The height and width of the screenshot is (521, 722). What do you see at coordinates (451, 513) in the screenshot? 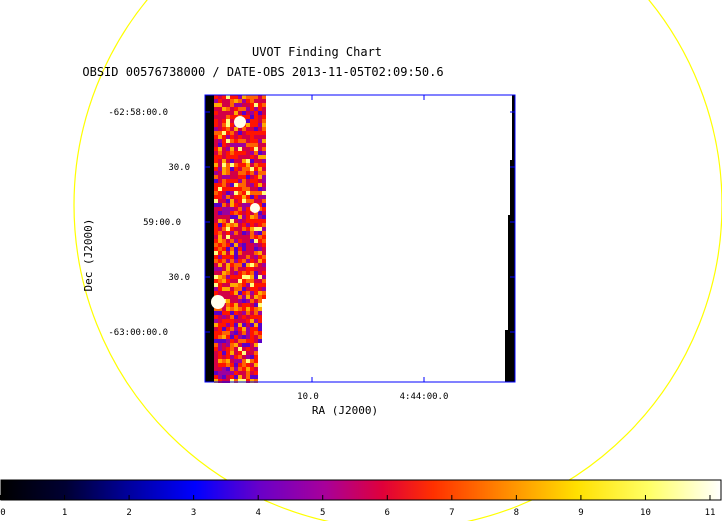
I see `colorbar-tick-label: 7` at bounding box center [451, 513].